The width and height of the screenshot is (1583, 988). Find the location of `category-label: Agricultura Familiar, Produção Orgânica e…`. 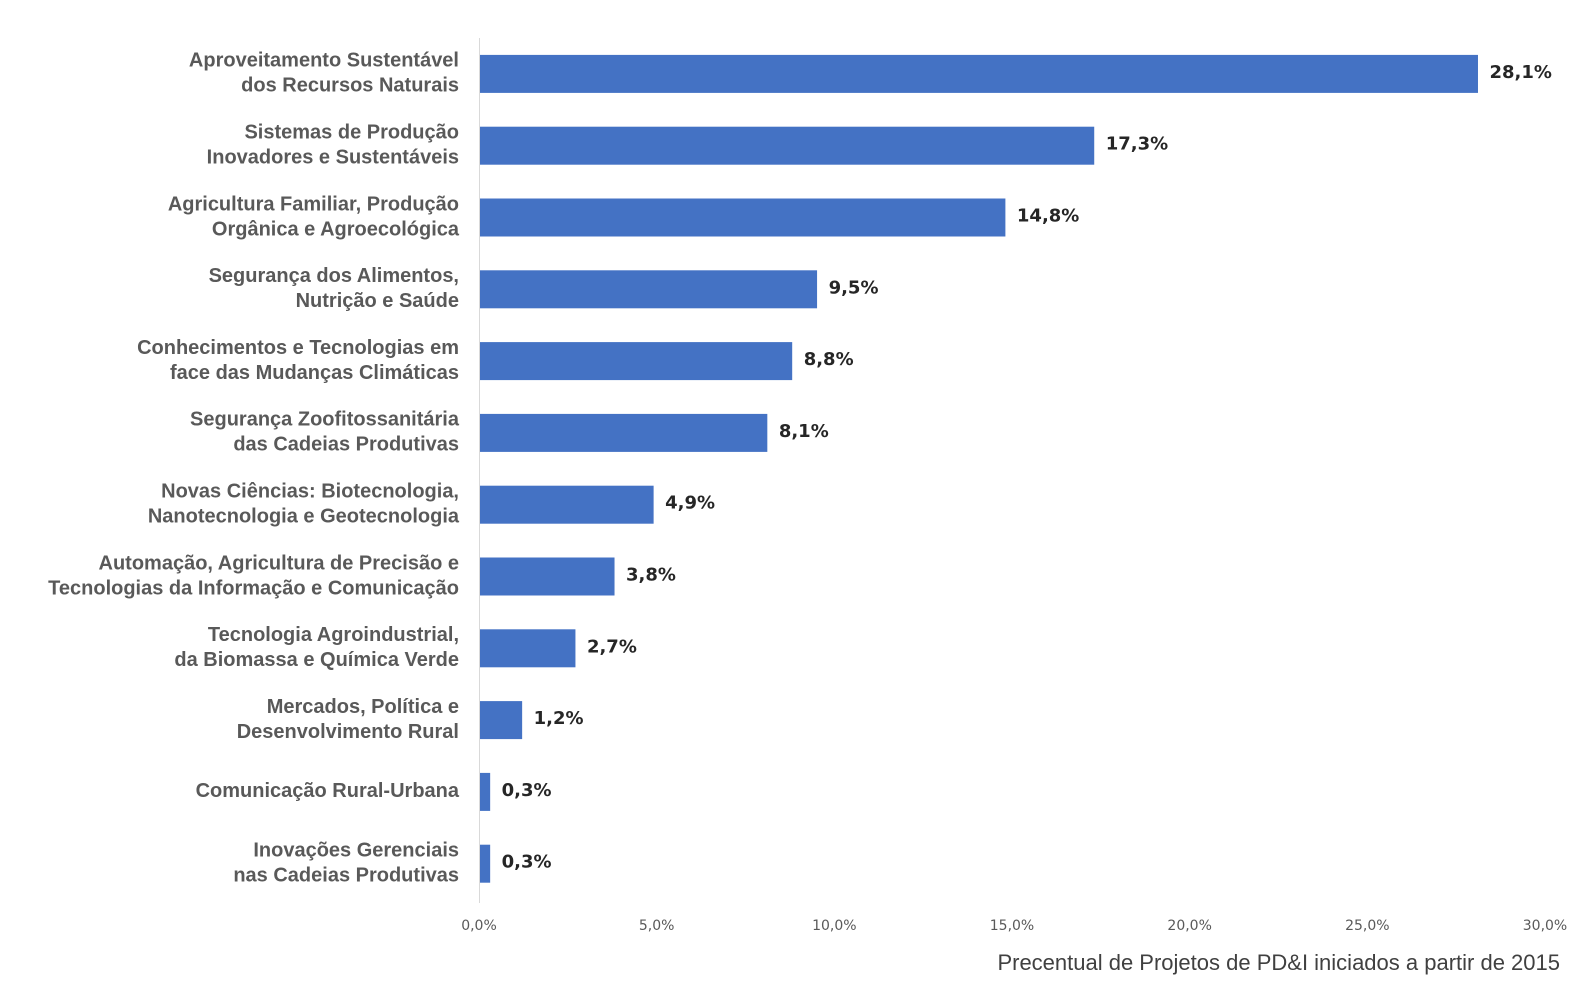

category-label: Agricultura Familiar, Produção Orgânica e… is located at coordinates (314, 216).